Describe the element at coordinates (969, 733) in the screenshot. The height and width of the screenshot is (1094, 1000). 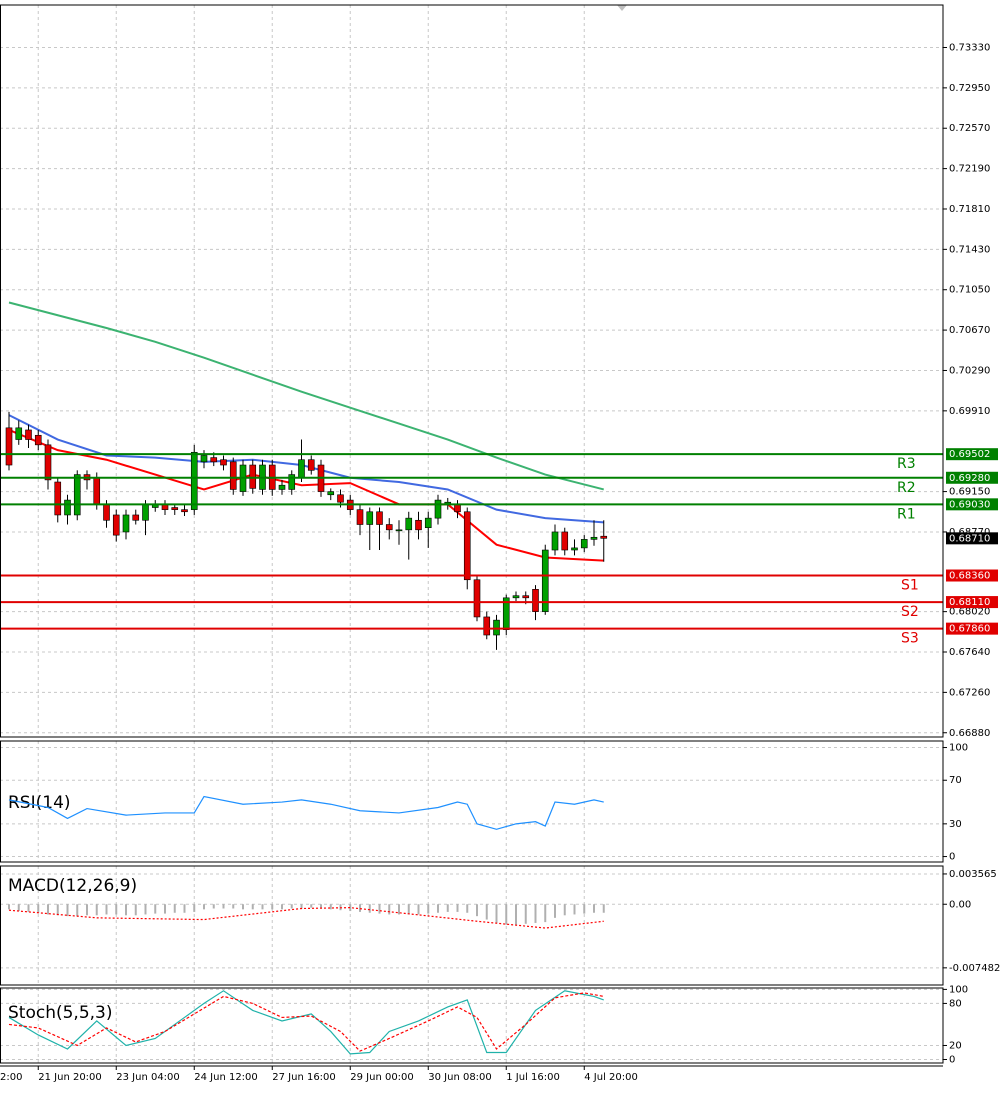
I see `y-tick-label: 0.66880` at that location.